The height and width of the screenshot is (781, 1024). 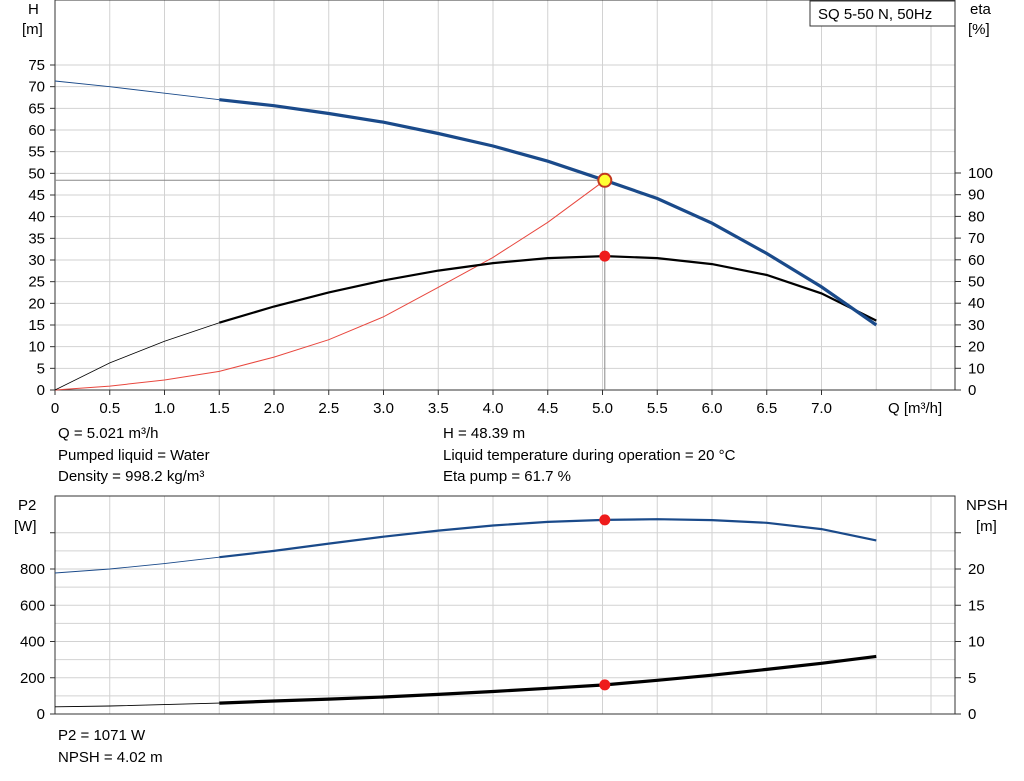 What do you see at coordinates (36, 217) in the screenshot?
I see `y-left-tick-label: 40` at bounding box center [36, 217].